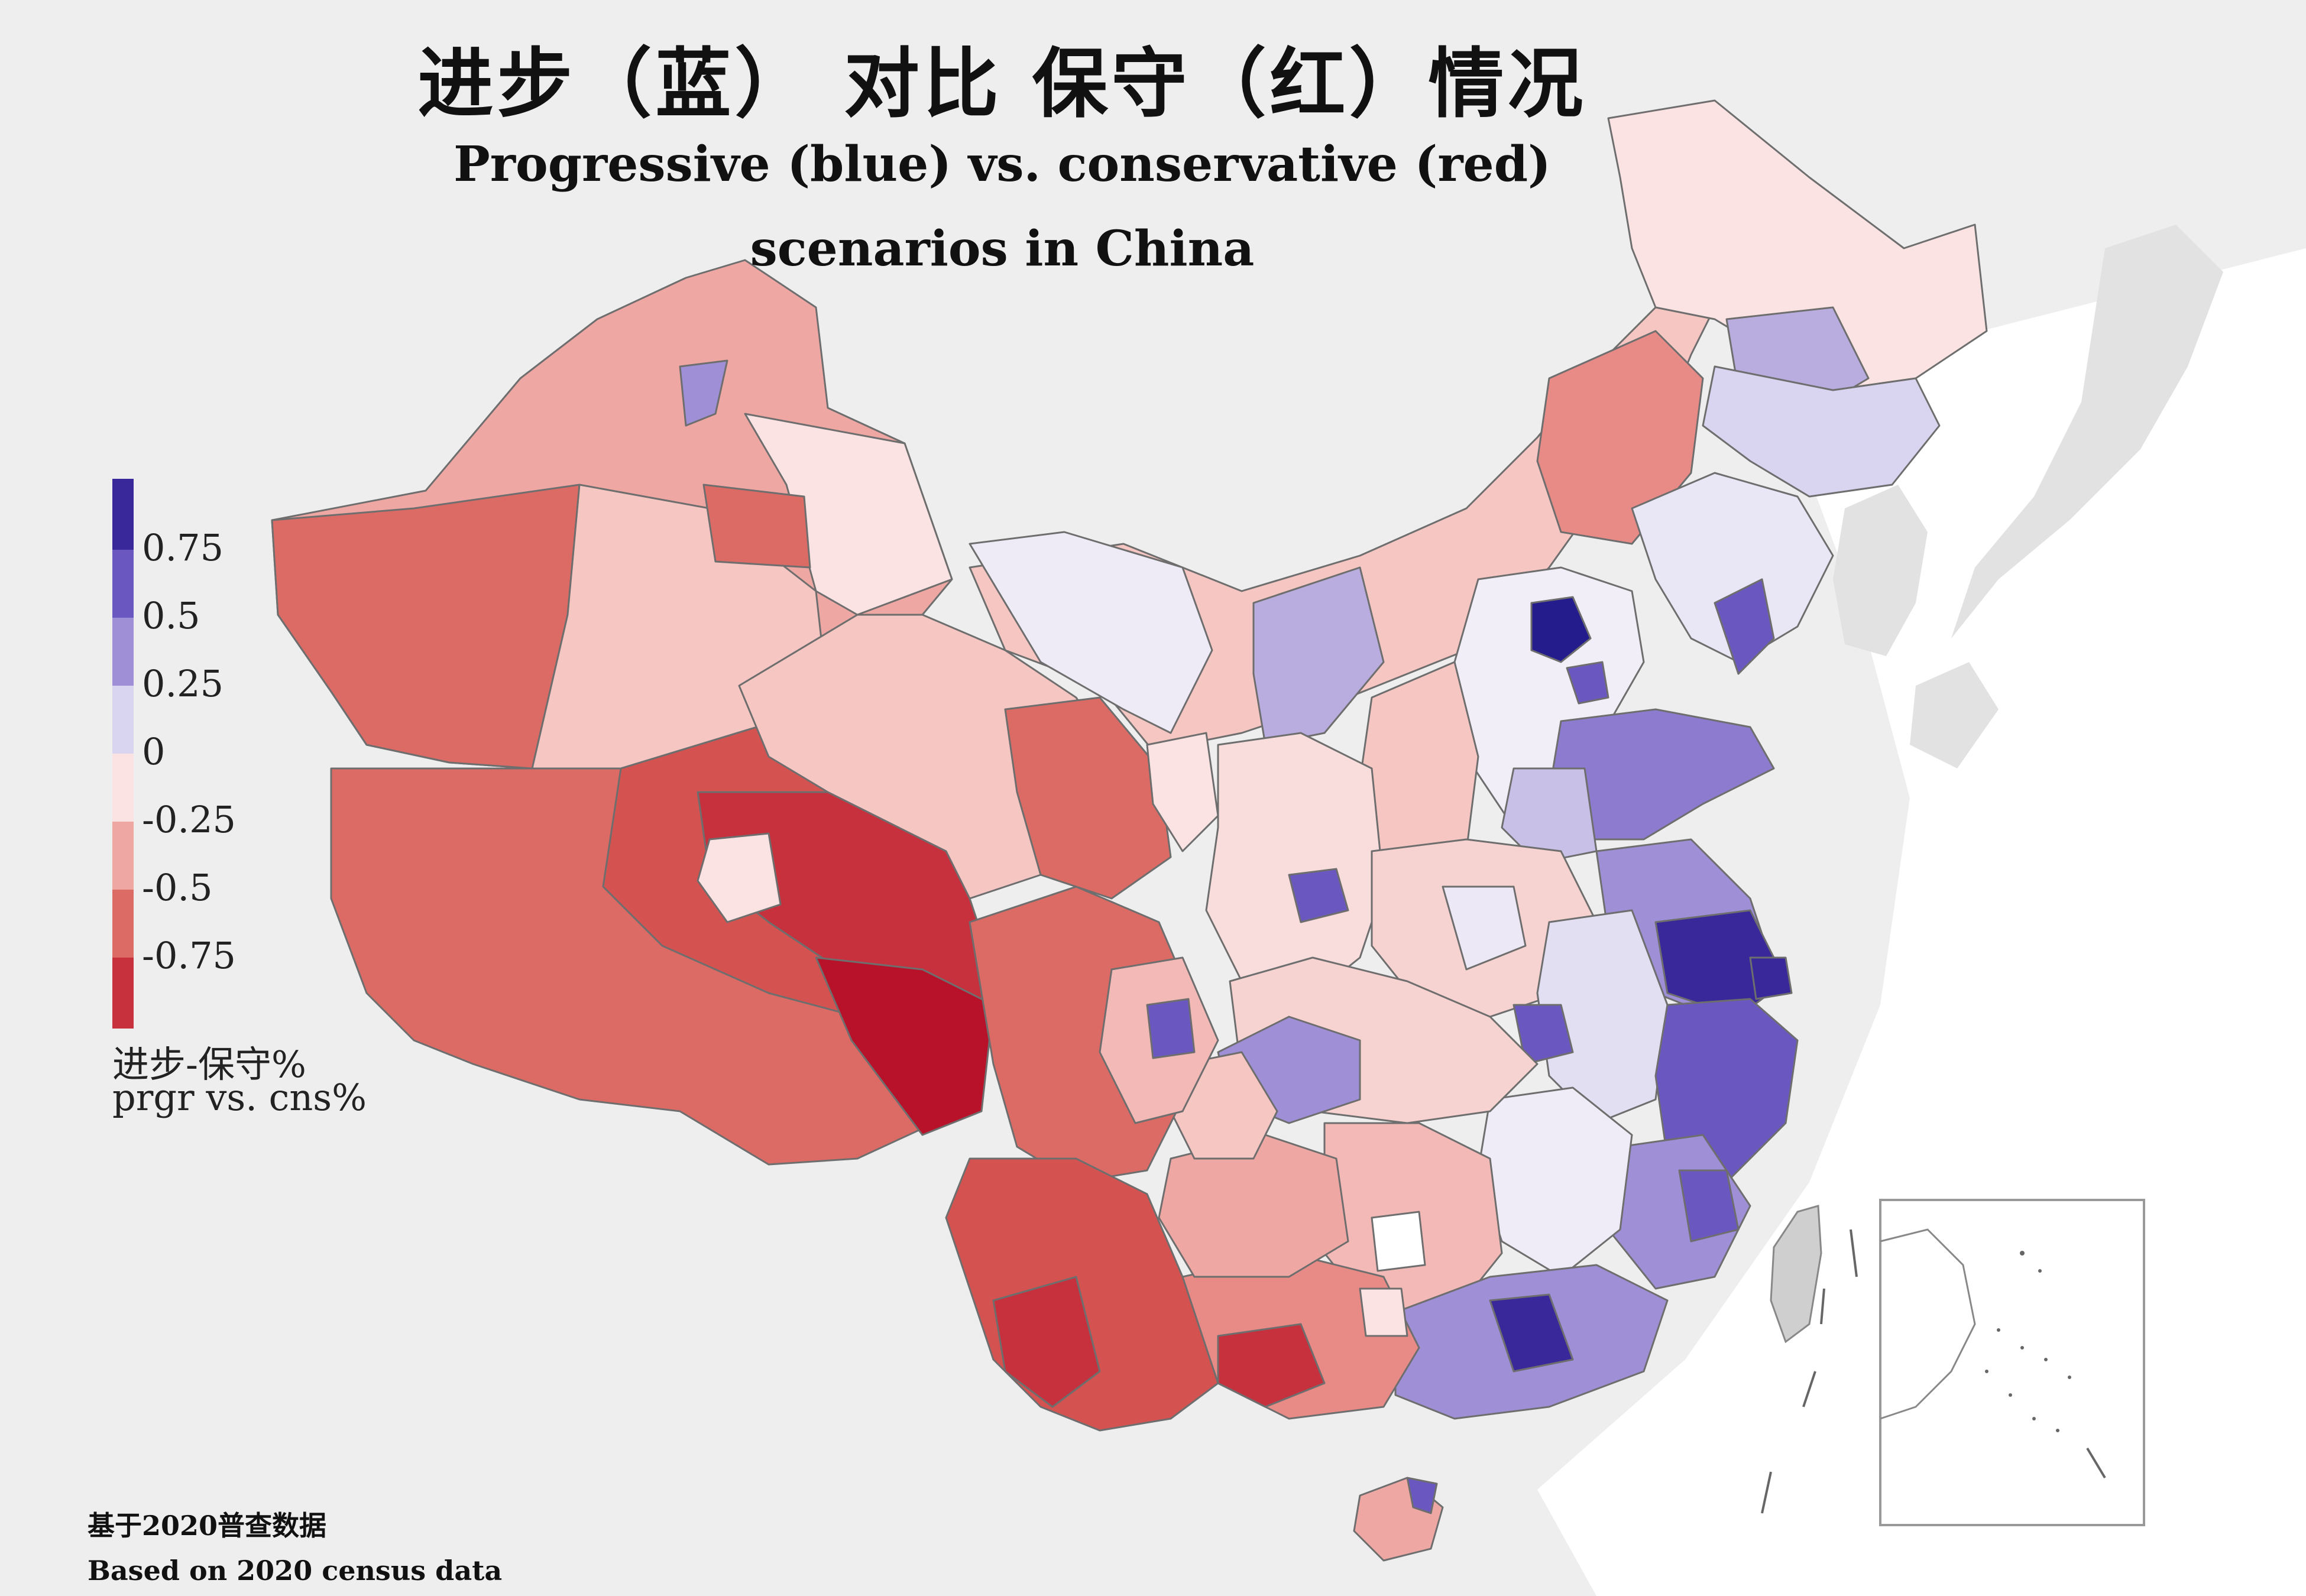 Image resolution: width=2306 pixels, height=1596 pixels. Describe the element at coordinates (209, 1064) in the screenshot. I see `legend-caption-chinese: 进步-保守%` at that location.